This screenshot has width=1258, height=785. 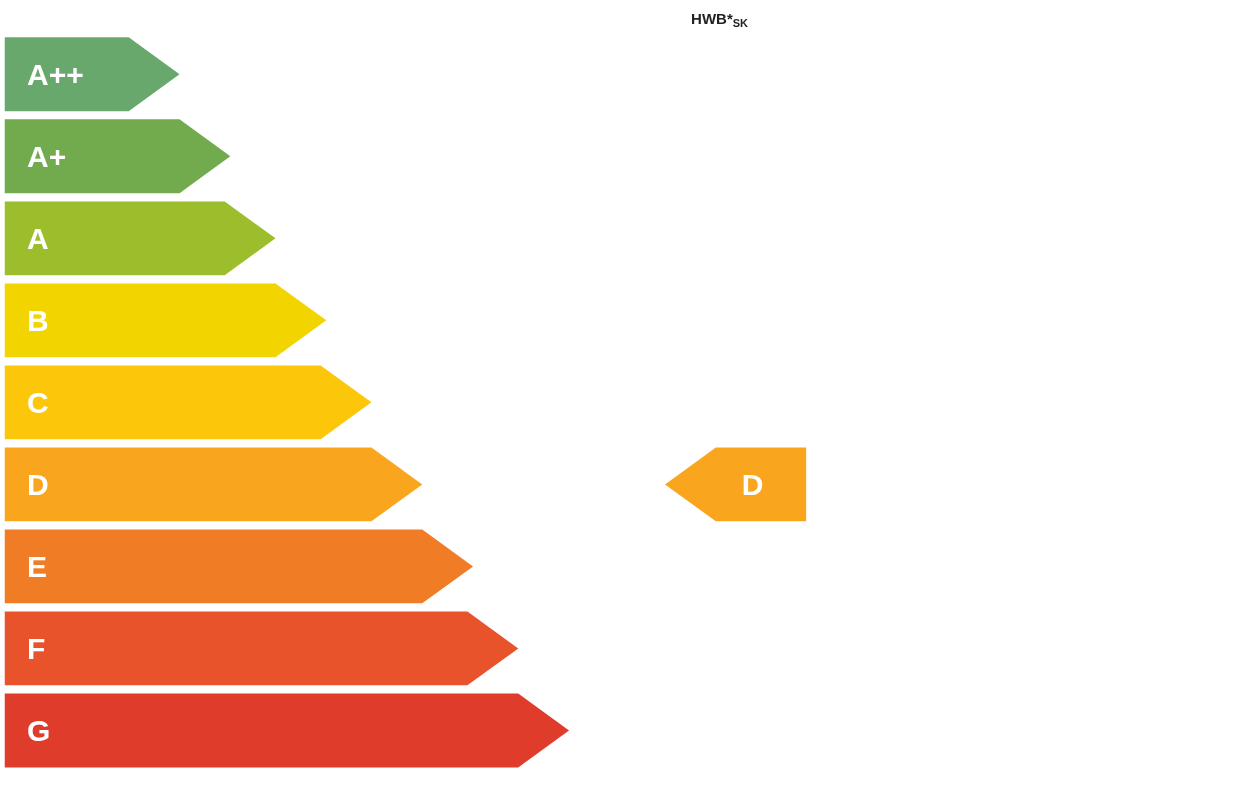 What do you see at coordinates (39, 730) in the screenshot?
I see `y-tick-label: G` at bounding box center [39, 730].